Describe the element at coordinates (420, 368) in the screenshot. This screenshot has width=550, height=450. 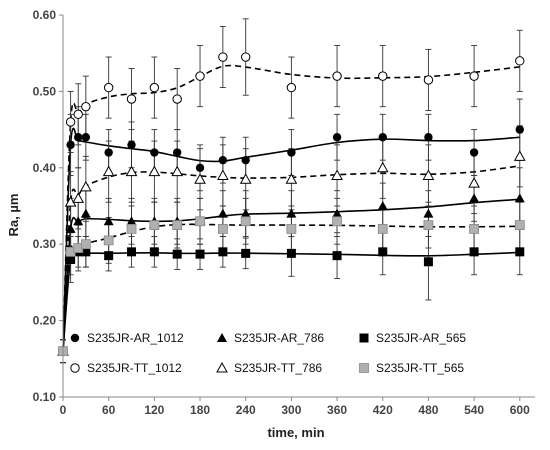
I see `legend-label: S235JR-TT_565` at that location.